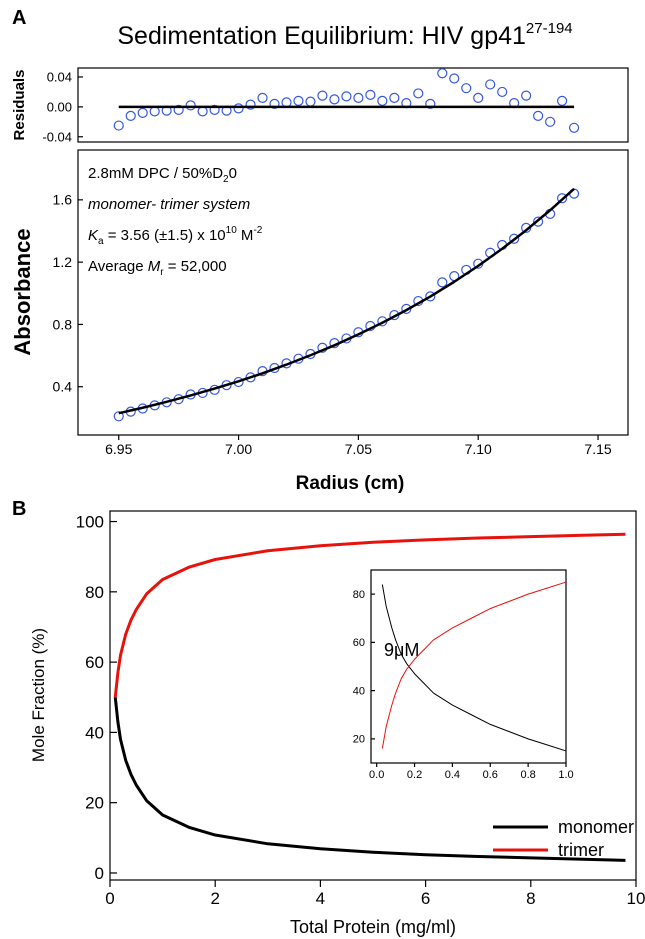 Image resolution: width=645 pixels, height=939 pixels. What do you see at coordinates (596, 827) in the screenshot?
I see `legend-label: monomer` at bounding box center [596, 827].